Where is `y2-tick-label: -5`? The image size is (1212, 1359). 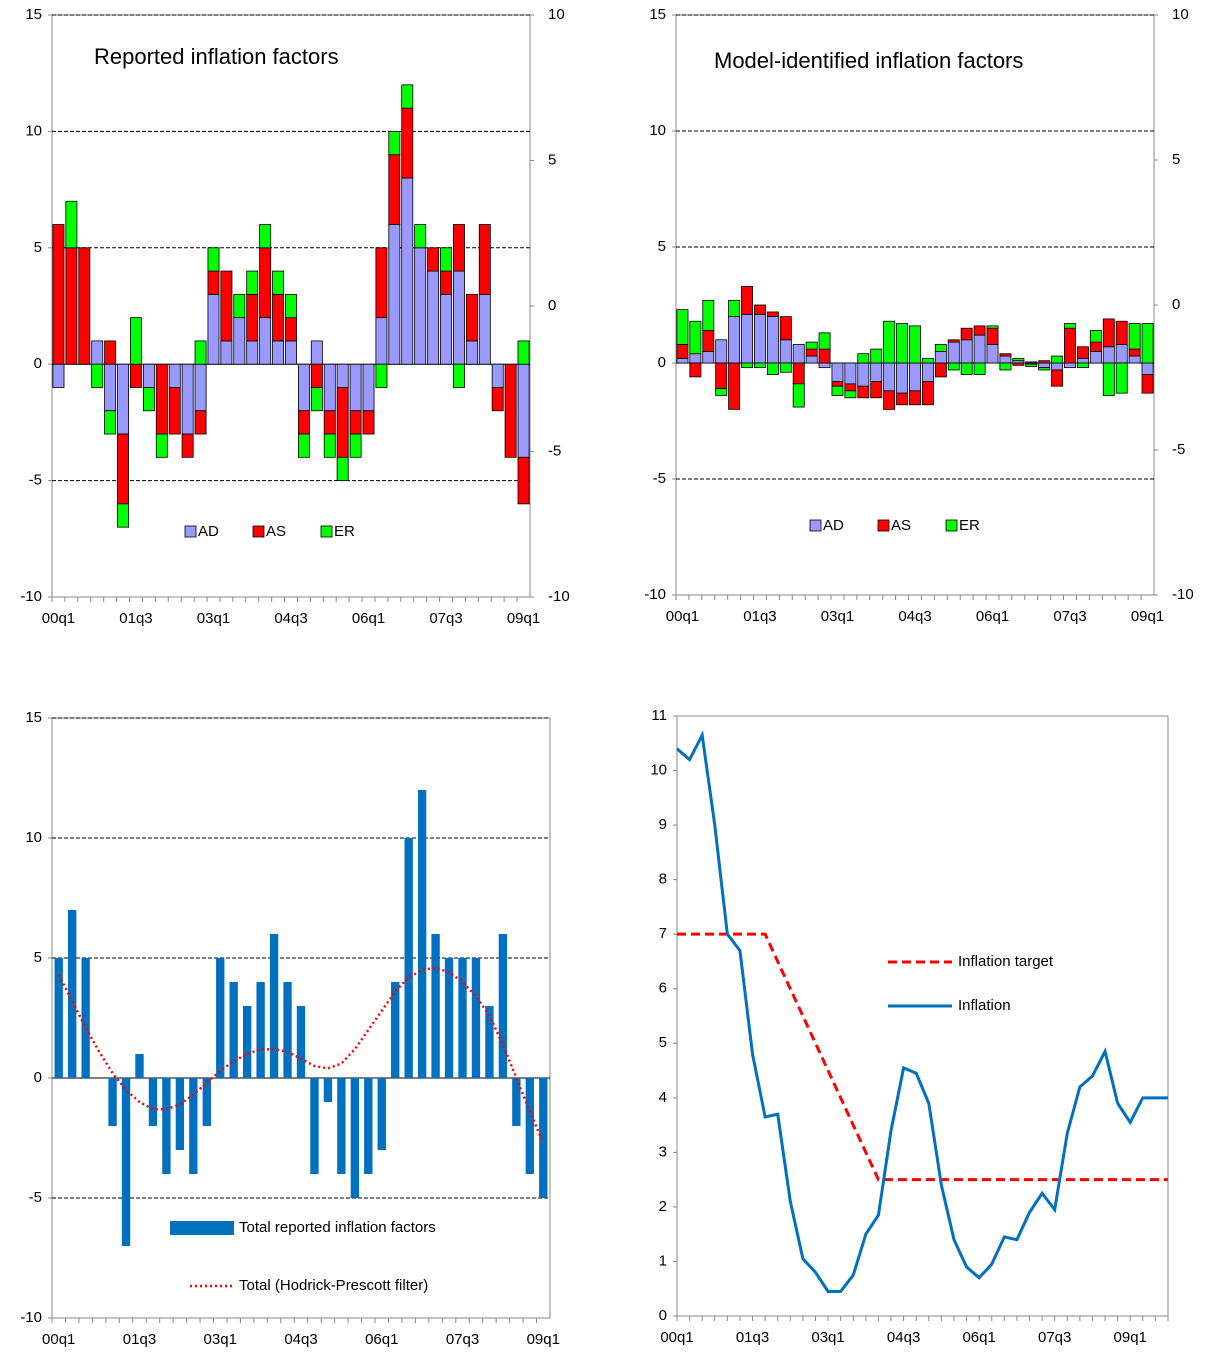
y2-tick-label: -5 is located at coordinates (1178, 449).